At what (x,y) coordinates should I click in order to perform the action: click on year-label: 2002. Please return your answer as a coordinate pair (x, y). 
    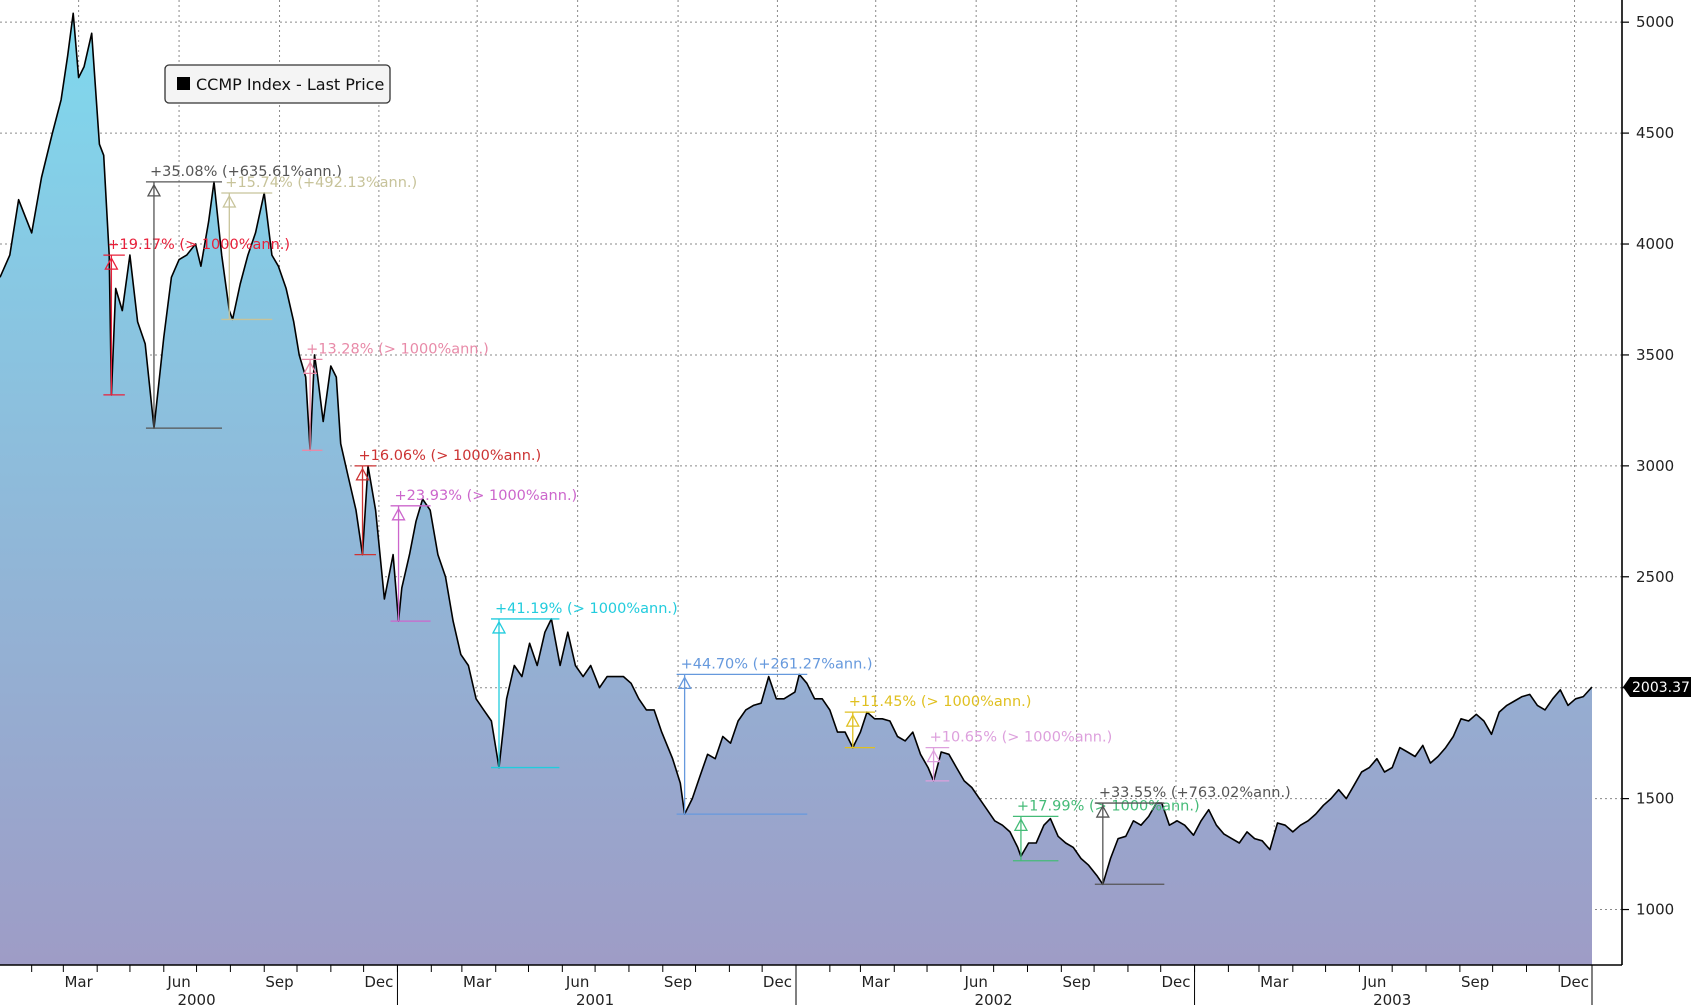
    Looking at the image, I should click on (994, 998).